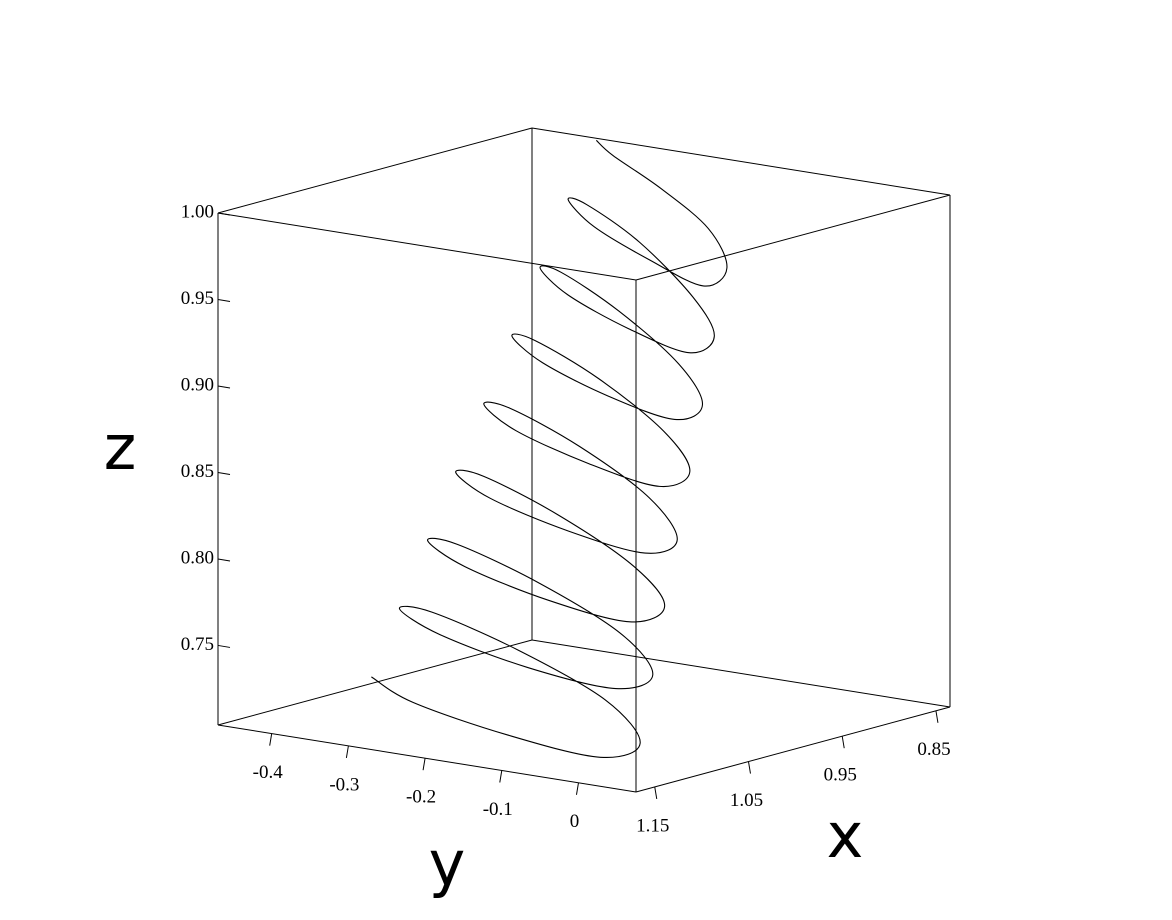 The height and width of the screenshot is (920, 1172). Describe the element at coordinates (197, 298) in the screenshot. I see `z-tick-label: 0.95` at that location.